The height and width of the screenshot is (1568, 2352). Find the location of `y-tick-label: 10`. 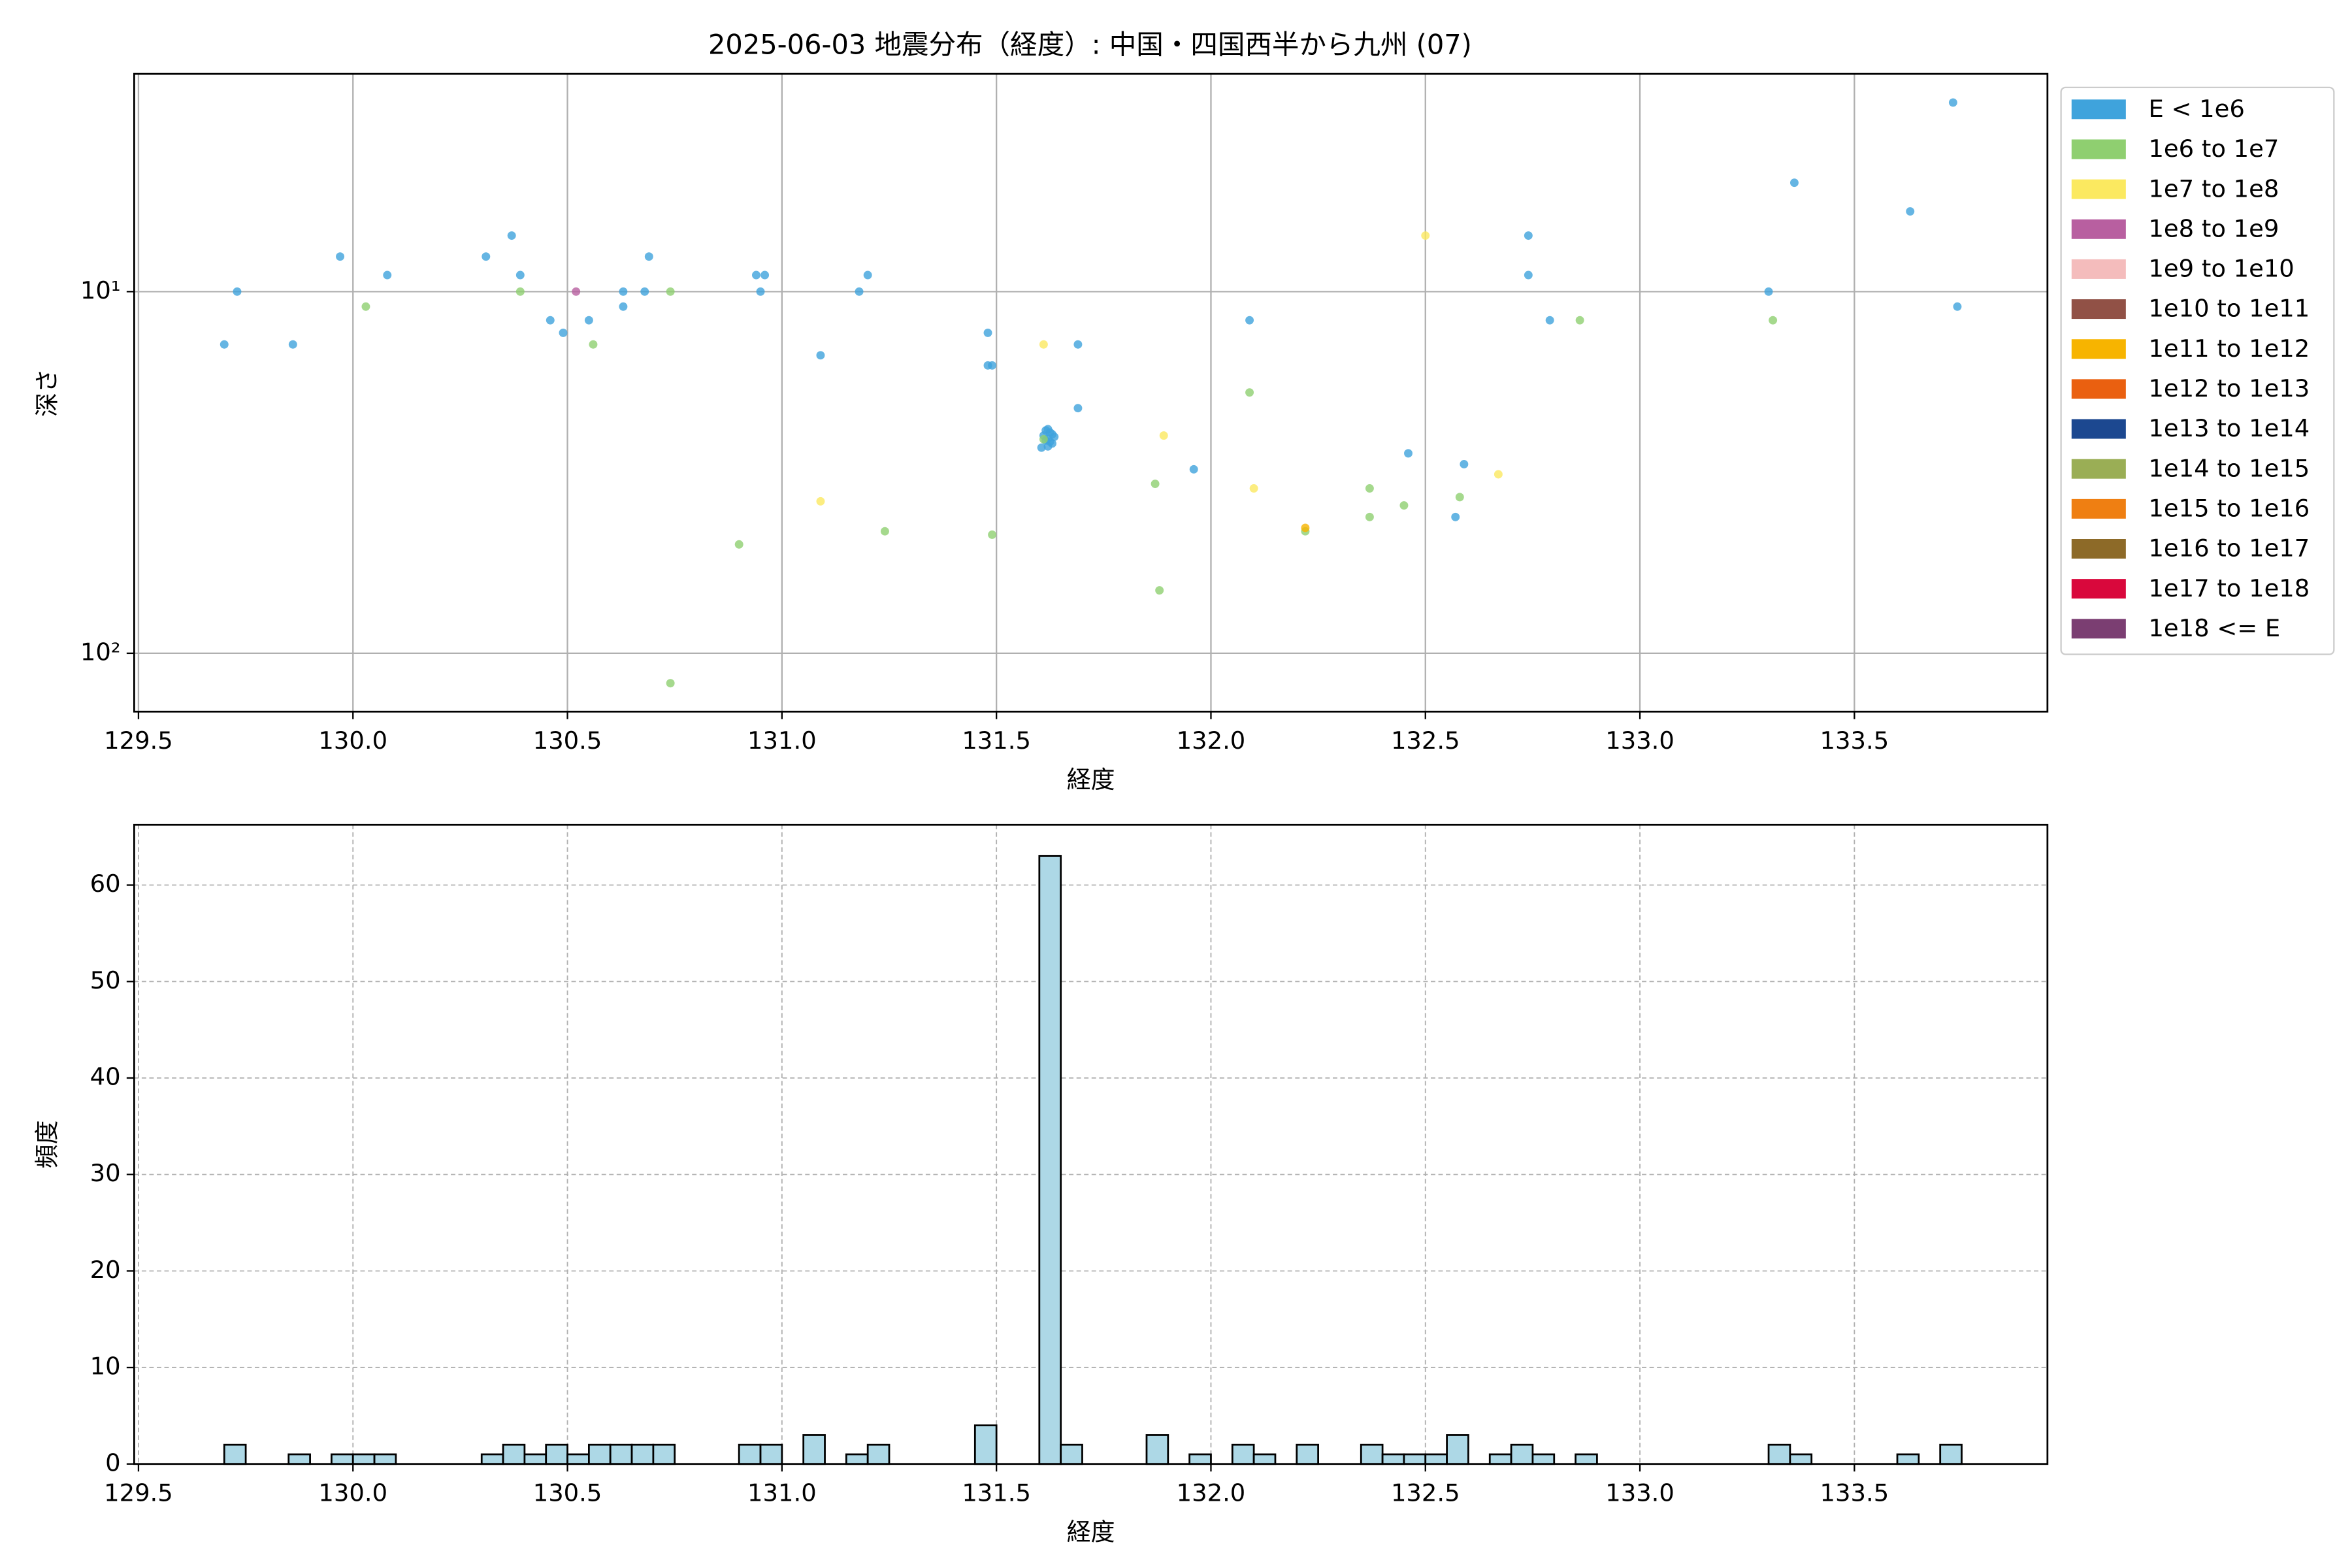

y-tick-label: 10 is located at coordinates (105, 1366).